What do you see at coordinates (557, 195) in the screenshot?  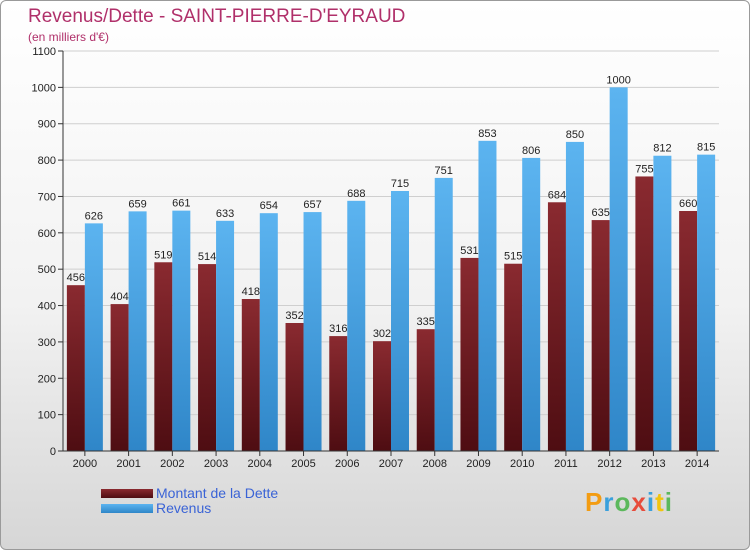 I see `data-label-dette-2011: 684` at bounding box center [557, 195].